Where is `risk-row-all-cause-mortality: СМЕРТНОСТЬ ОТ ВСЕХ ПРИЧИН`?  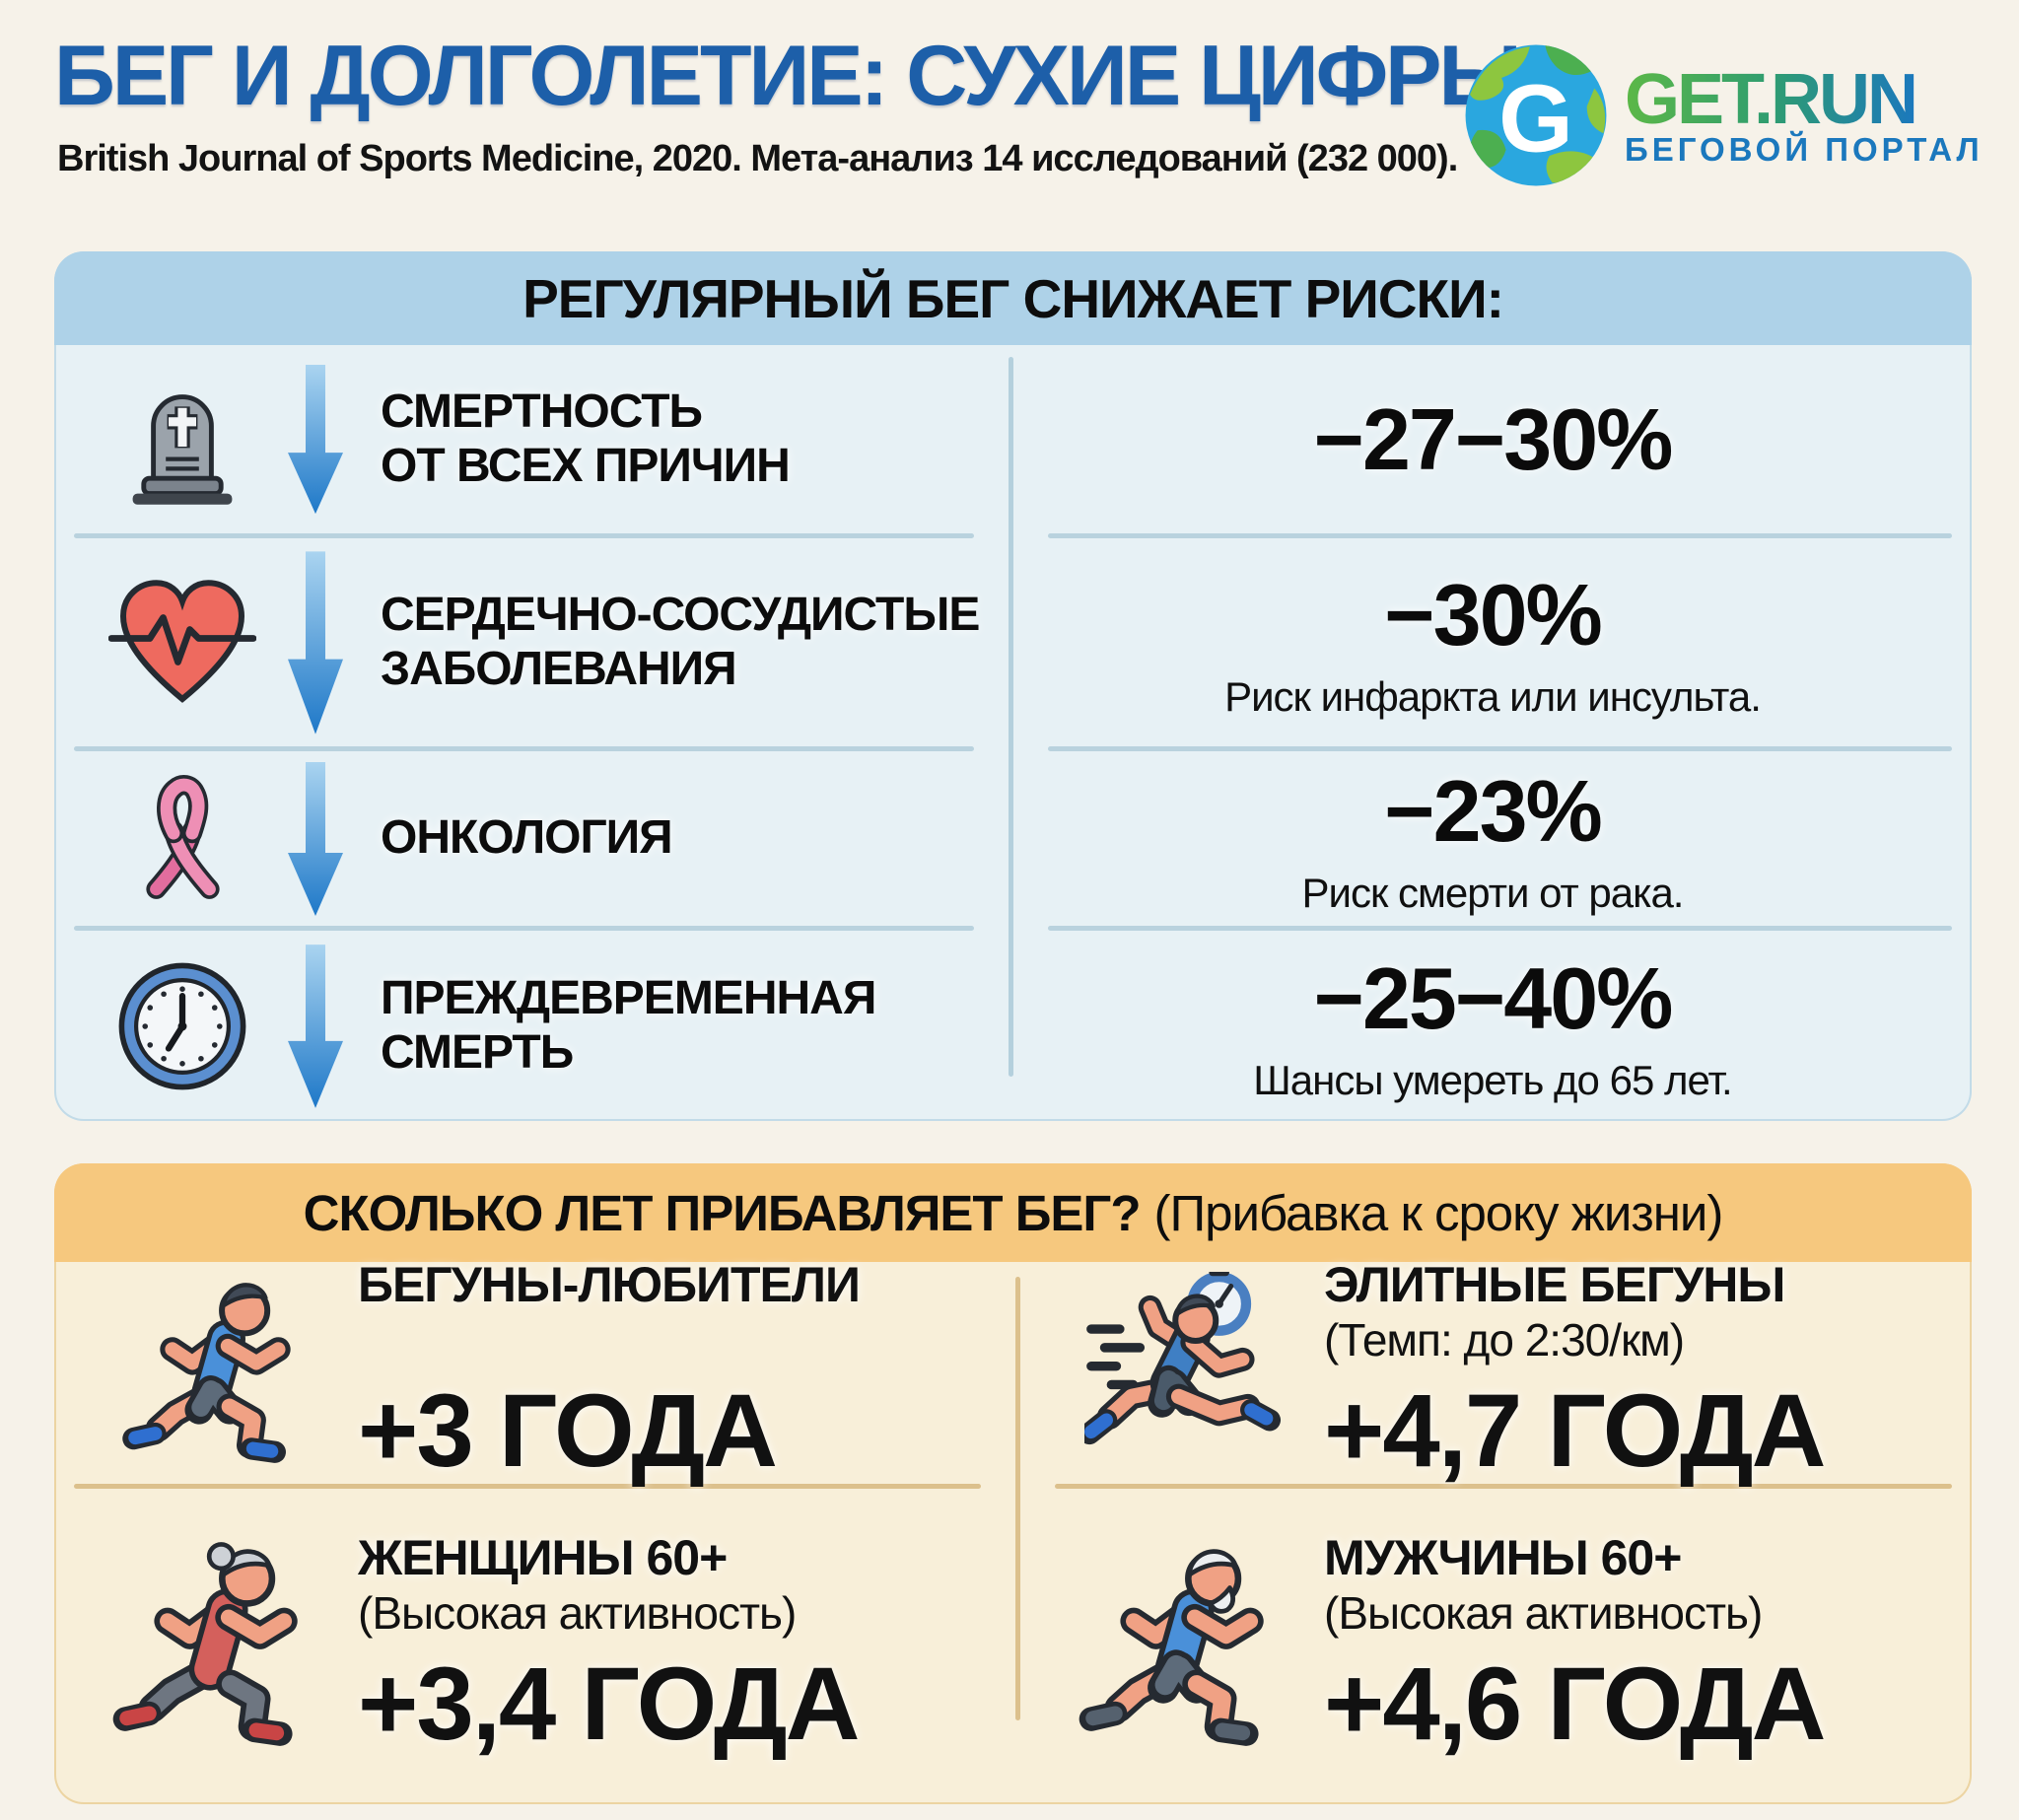 risk-row-all-cause-mortality: СМЕРТНОСТЬ ОТ ВСЕХ ПРИЧИН is located at coordinates (531, 439).